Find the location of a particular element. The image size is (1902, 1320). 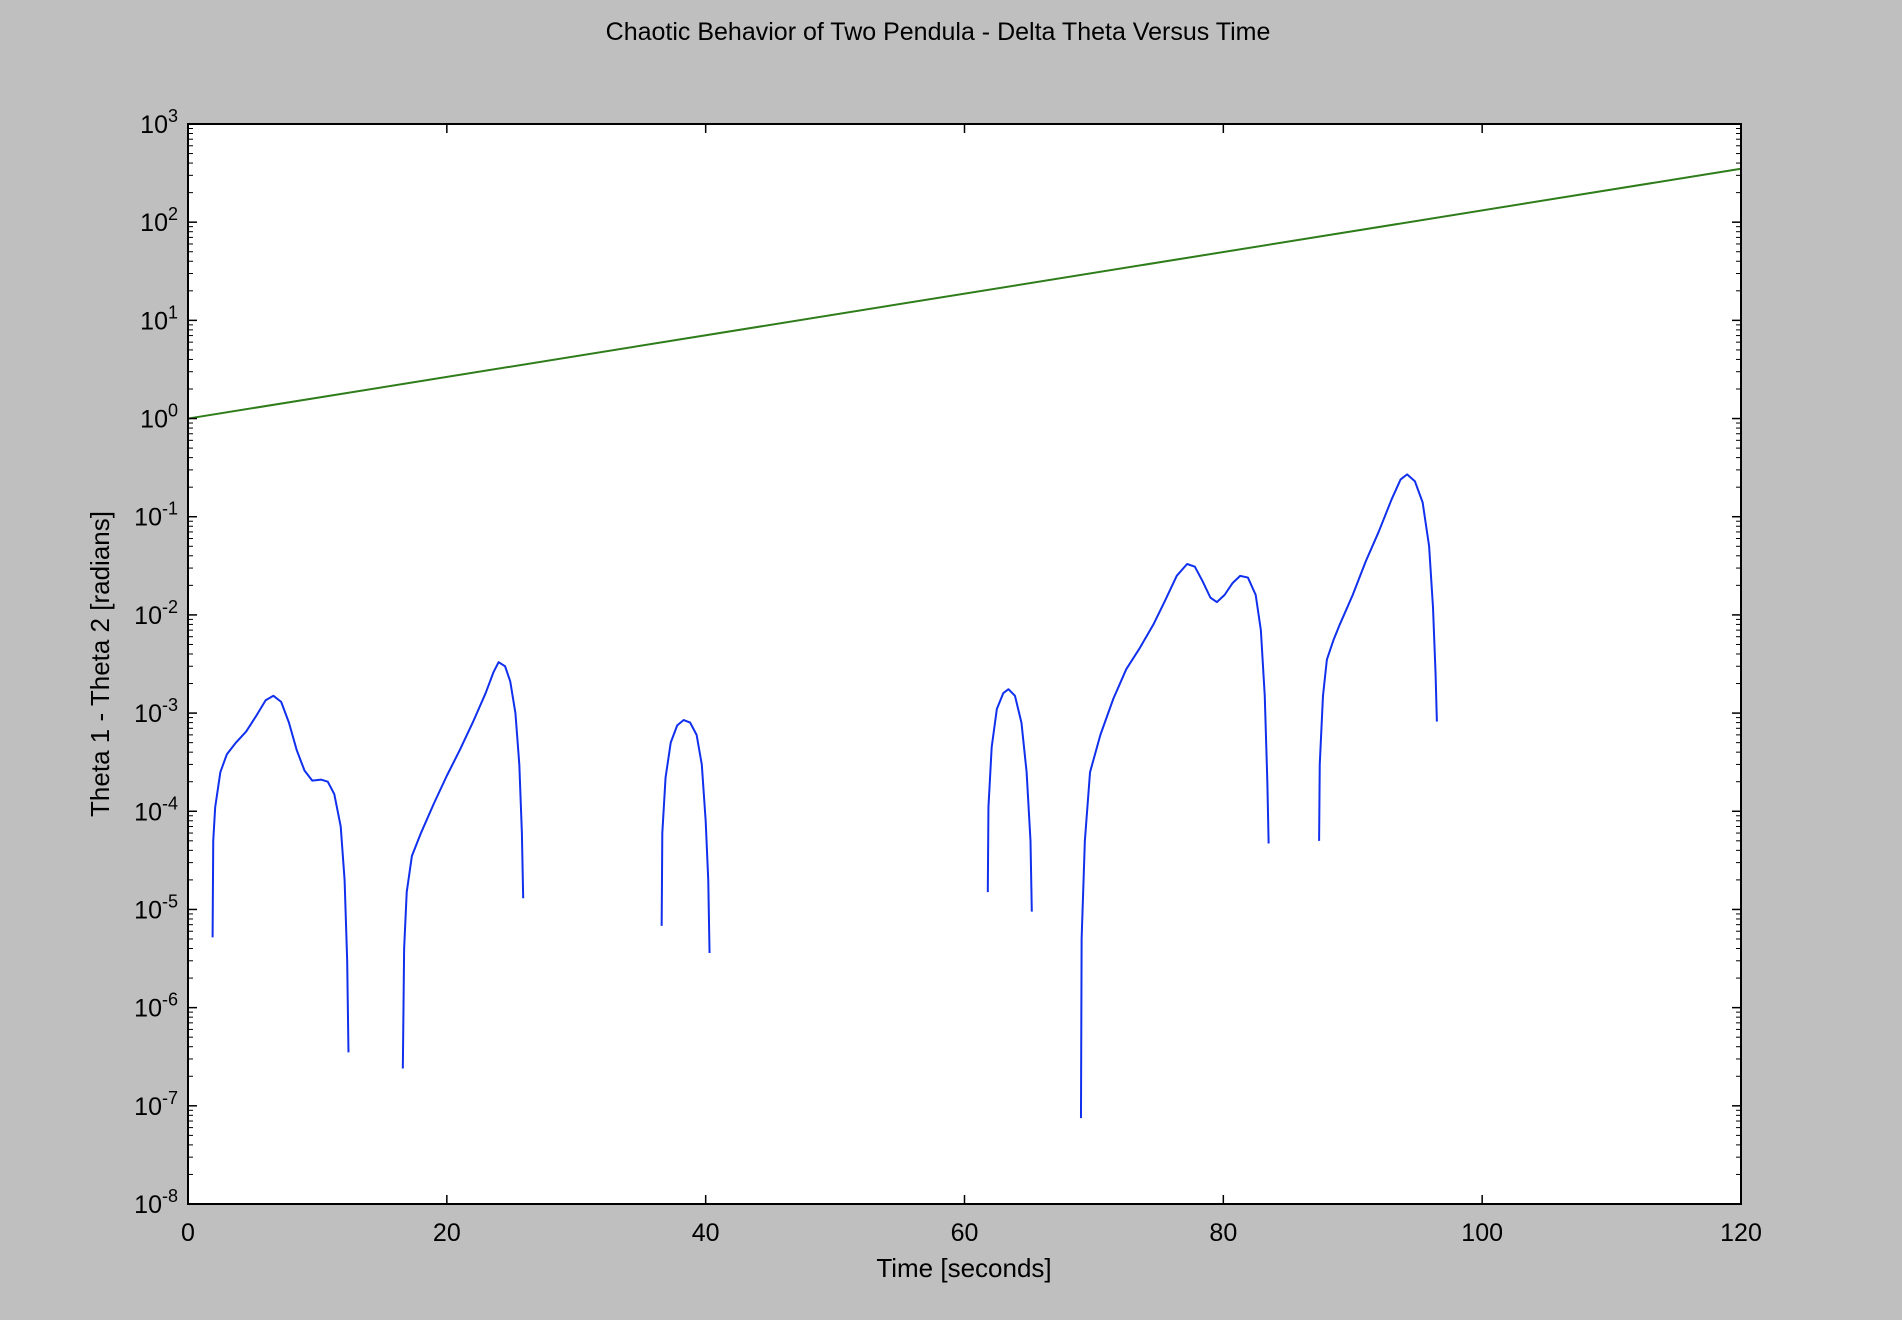

x-tick-label: 80 is located at coordinates (1223, 1233).